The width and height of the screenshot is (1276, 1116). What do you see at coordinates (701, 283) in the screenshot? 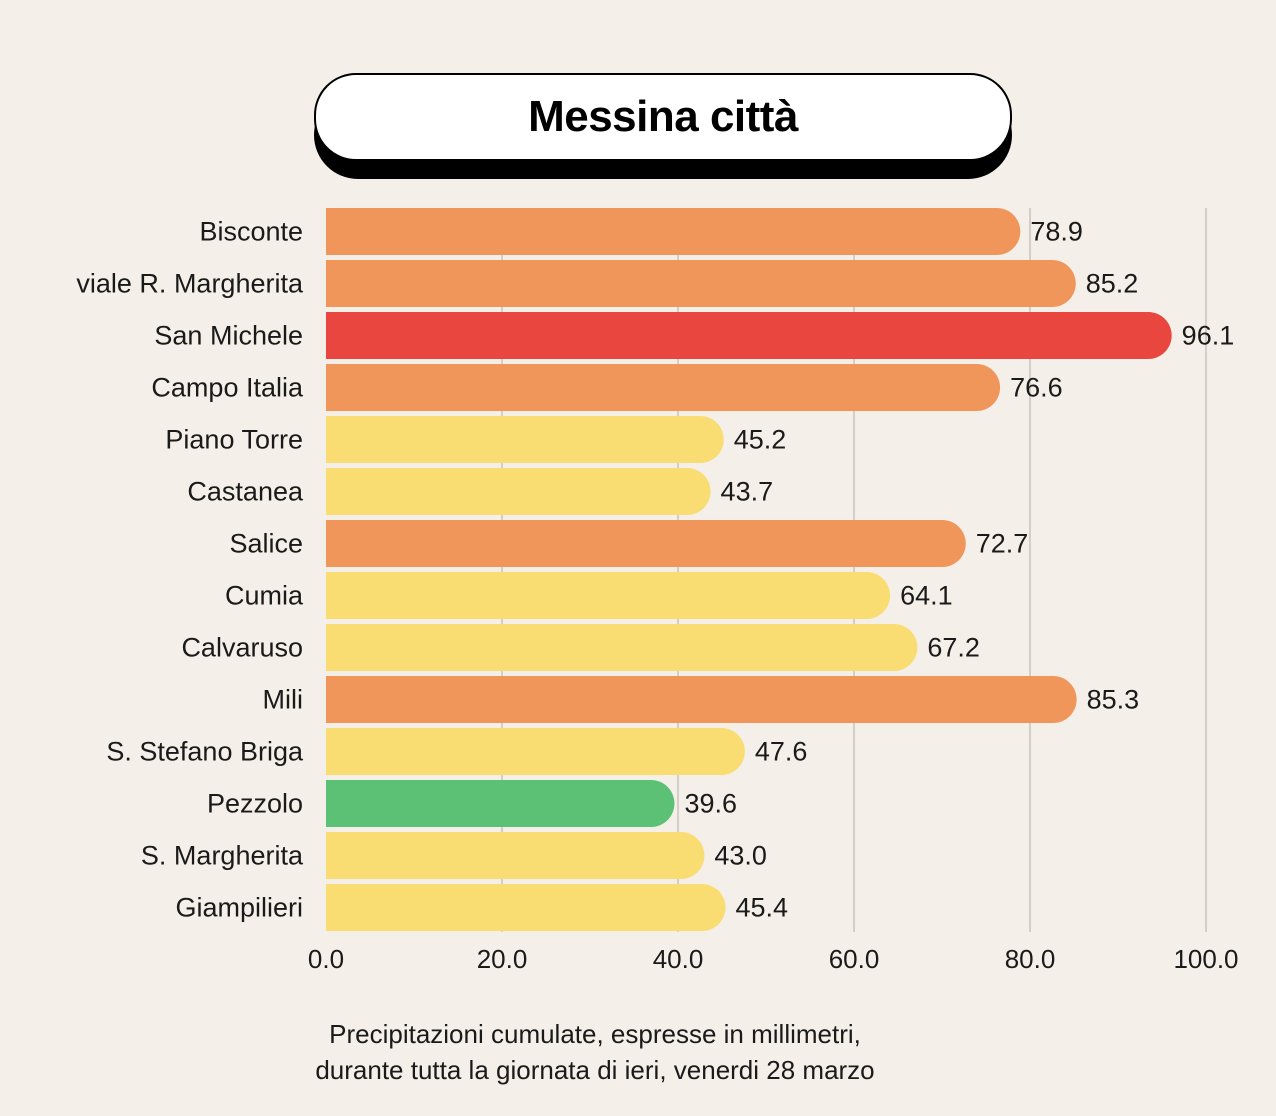
I see `bar-viale-r-margherita` at bounding box center [701, 283].